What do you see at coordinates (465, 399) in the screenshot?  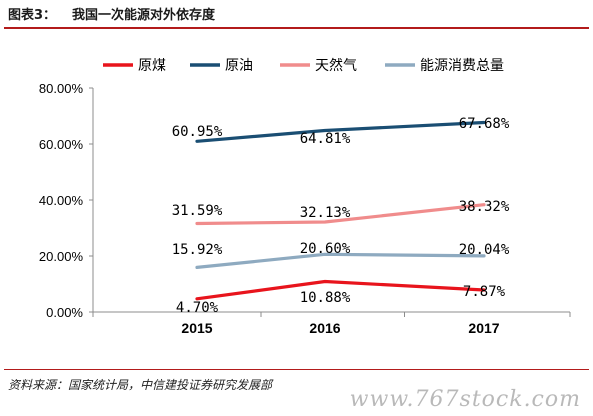 I see `watermark: www.767stock.com` at bounding box center [465, 399].